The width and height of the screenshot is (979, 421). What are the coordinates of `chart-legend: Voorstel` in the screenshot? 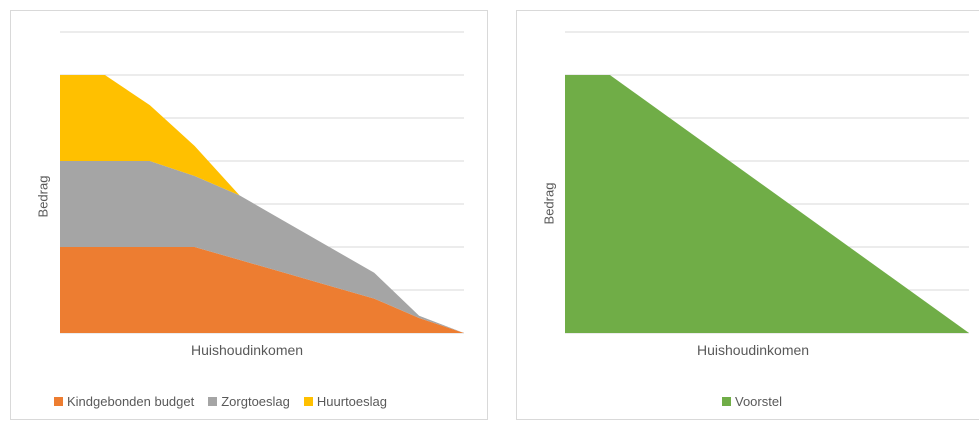 It's located at (759, 401).